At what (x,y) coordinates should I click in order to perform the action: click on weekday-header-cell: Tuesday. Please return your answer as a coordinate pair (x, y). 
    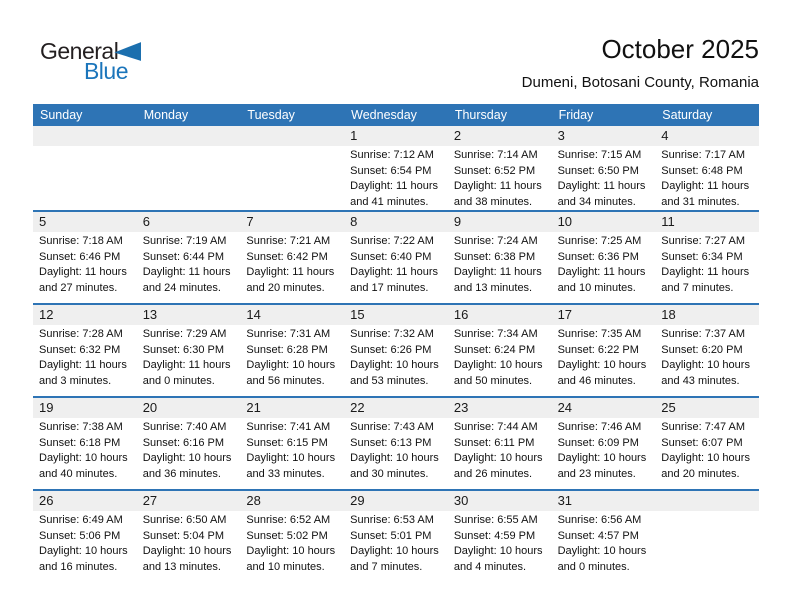
    Looking at the image, I should click on (271, 115).